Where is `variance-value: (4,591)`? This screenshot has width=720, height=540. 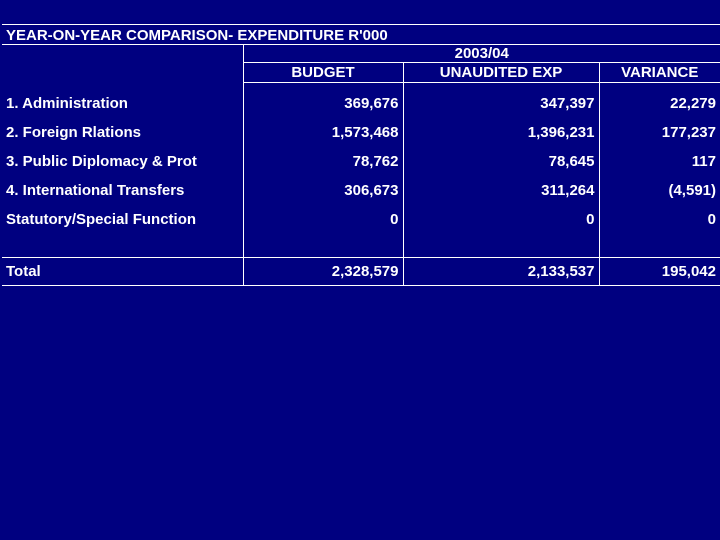
variance-value: (4,591) is located at coordinates (659, 190).